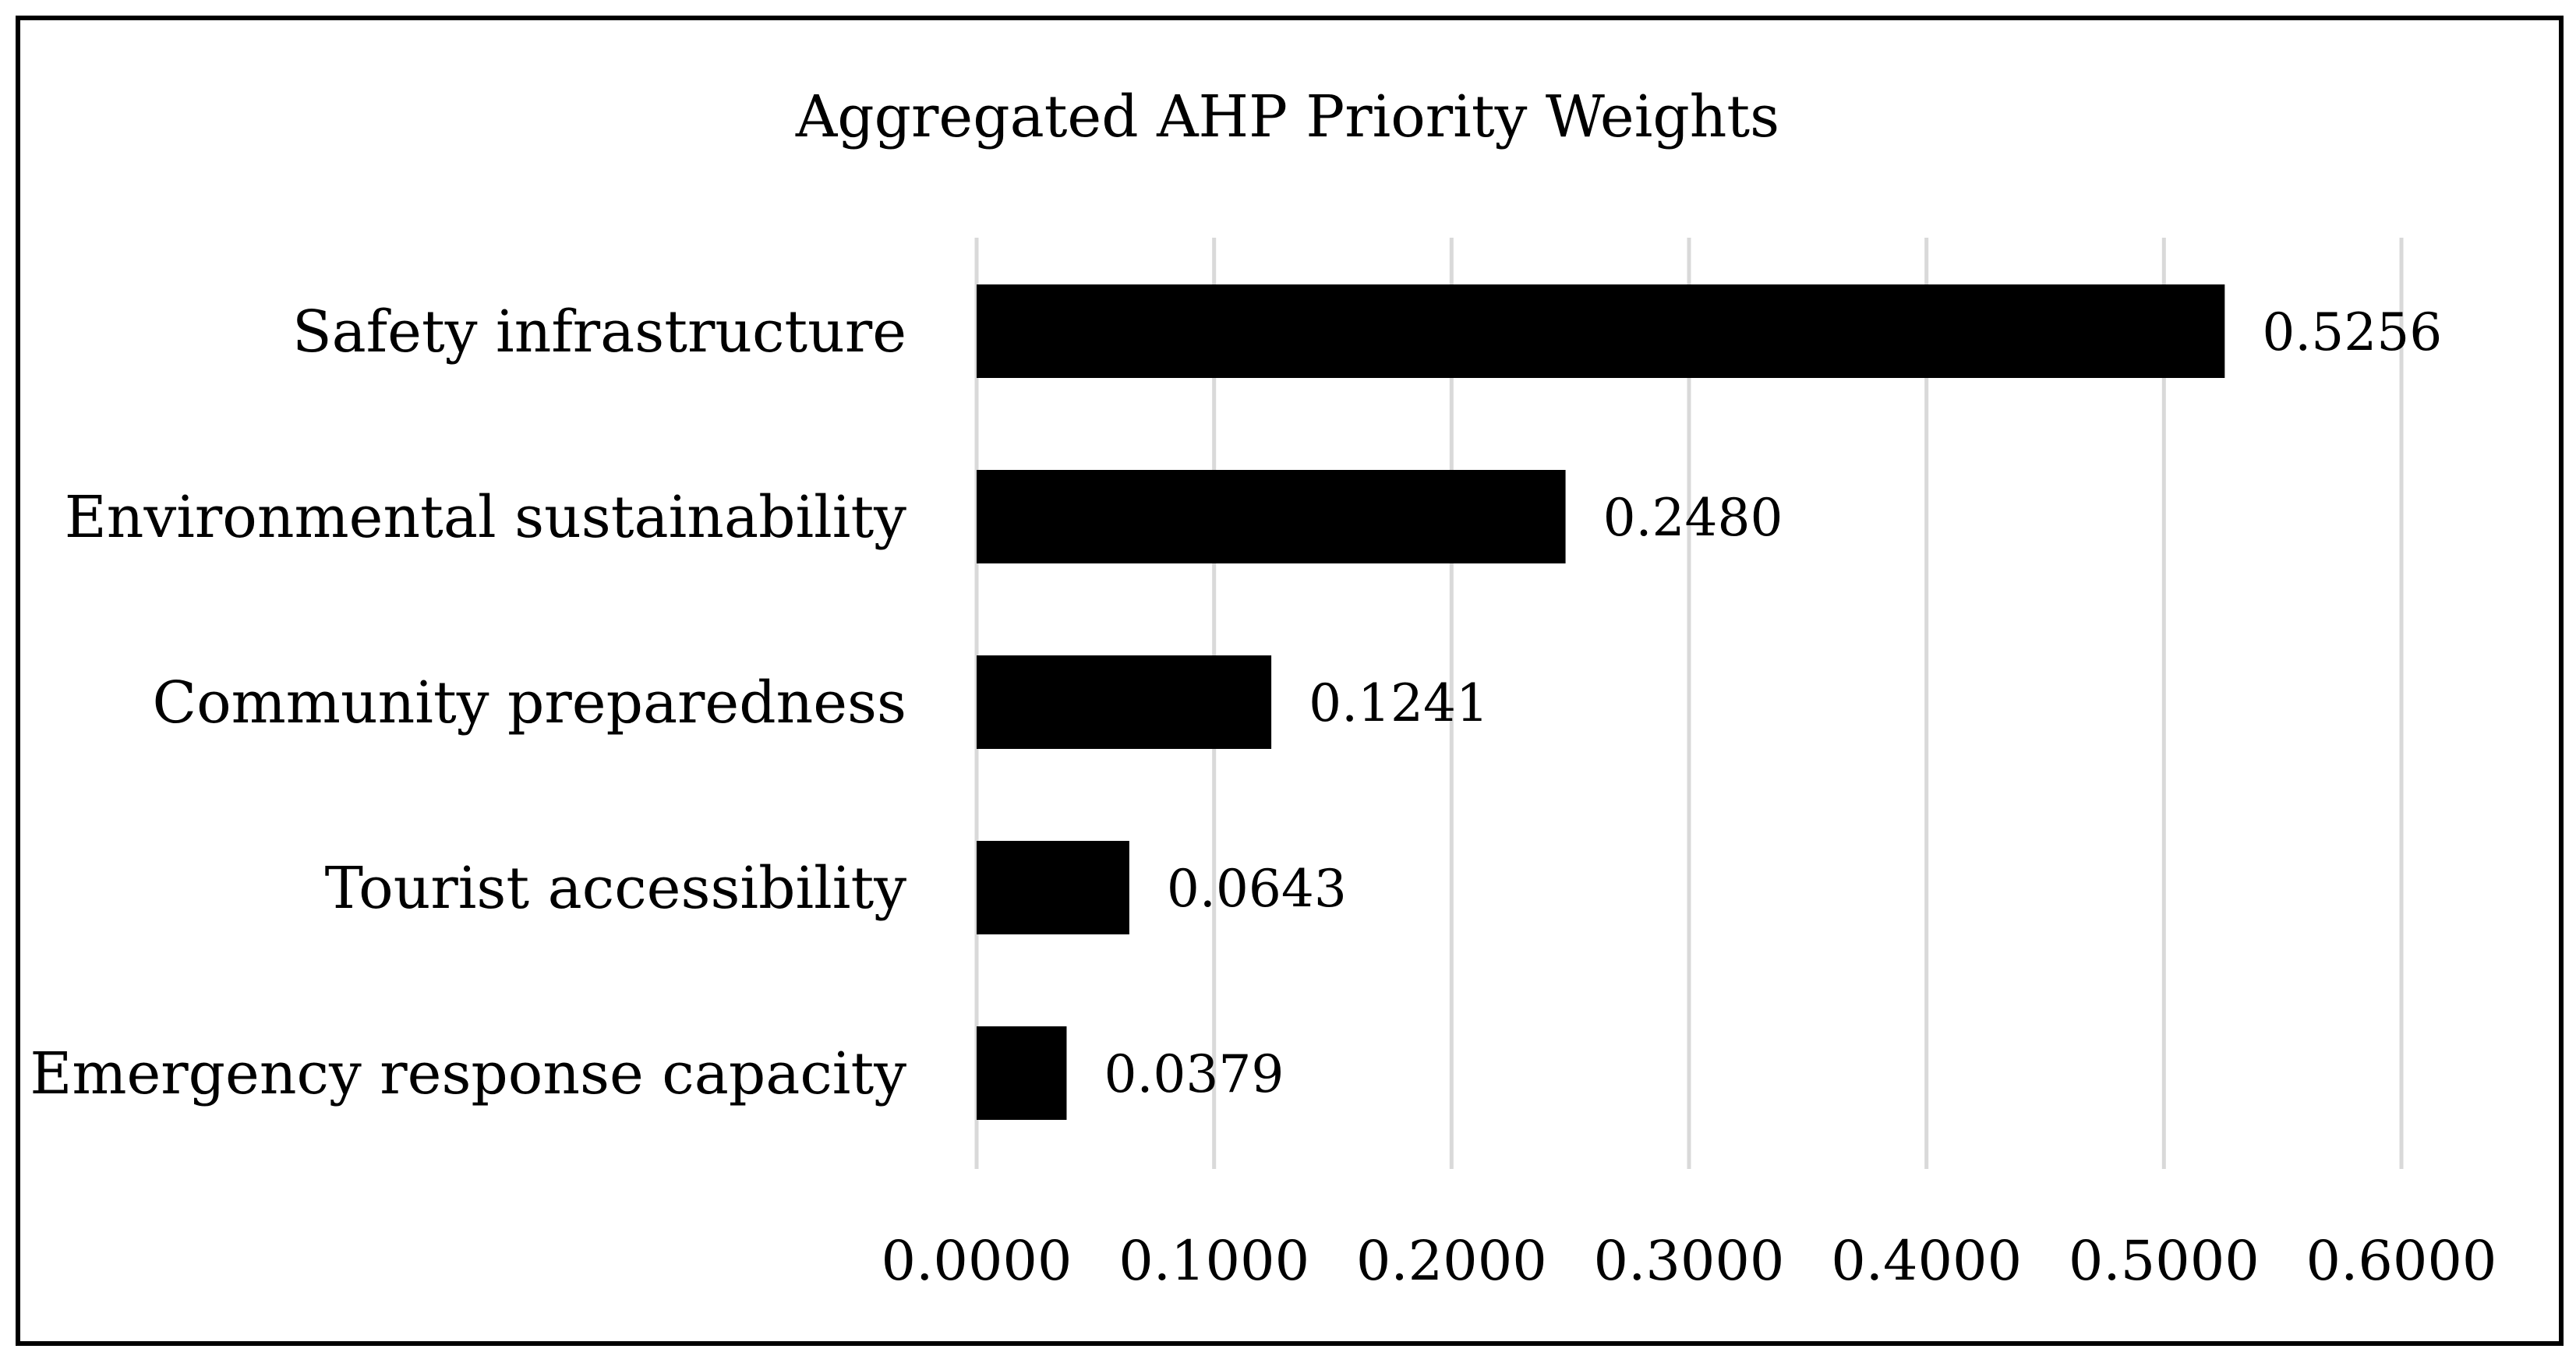 The image size is (2576, 1363). What do you see at coordinates (977, 1261) in the screenshot?
I see `x-tick-label: 0.0000` at bounding box center [977, 1261].